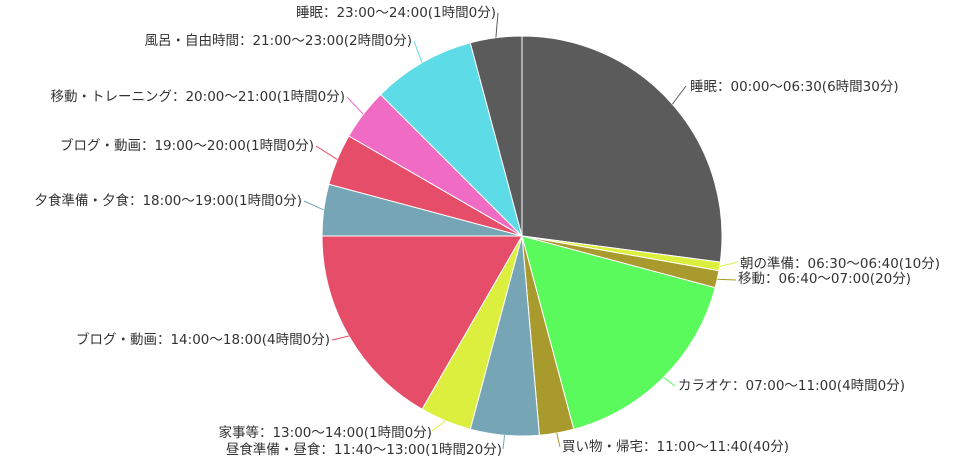  I want to click on slice-label: 家事等：13:00～14:00(1時間0分), so click(325, 432).